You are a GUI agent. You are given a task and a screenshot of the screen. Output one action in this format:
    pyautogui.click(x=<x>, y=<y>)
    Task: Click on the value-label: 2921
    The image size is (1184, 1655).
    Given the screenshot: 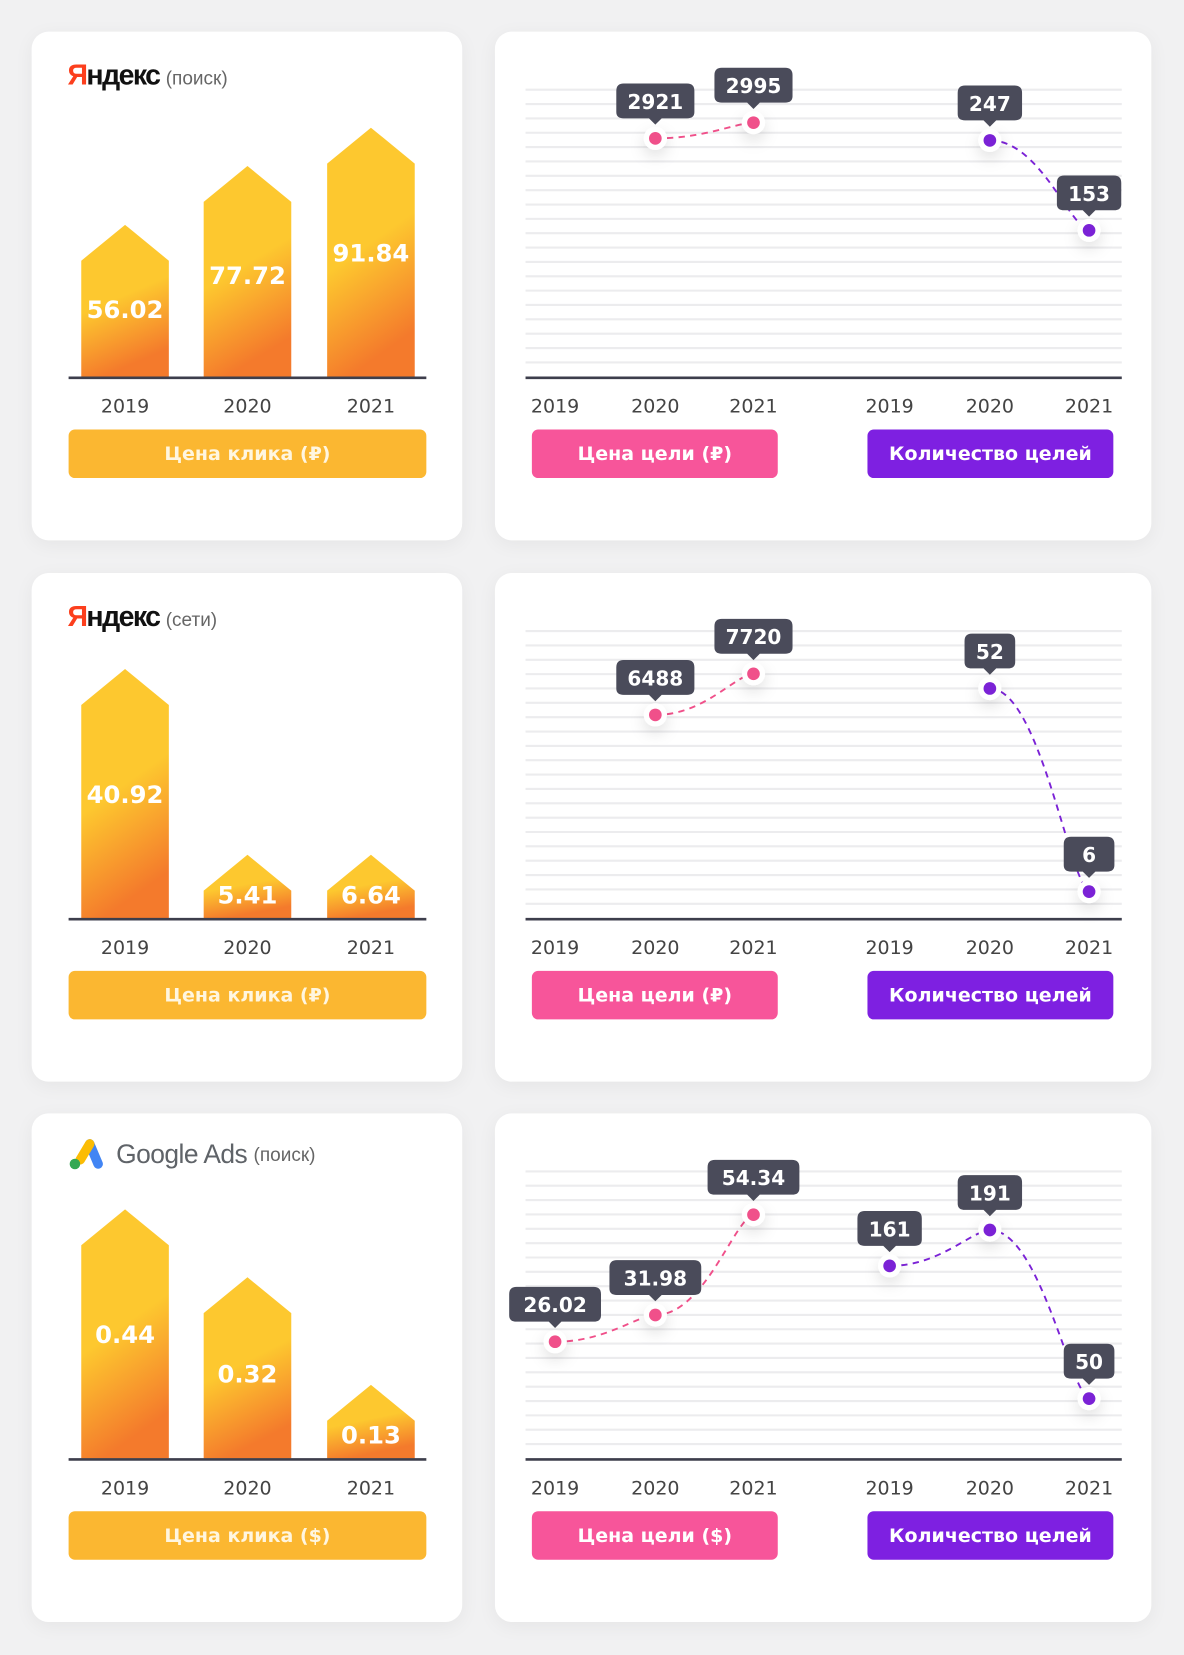 What is the action you would take?
    pyautogui.click(x=655, y=102)
    